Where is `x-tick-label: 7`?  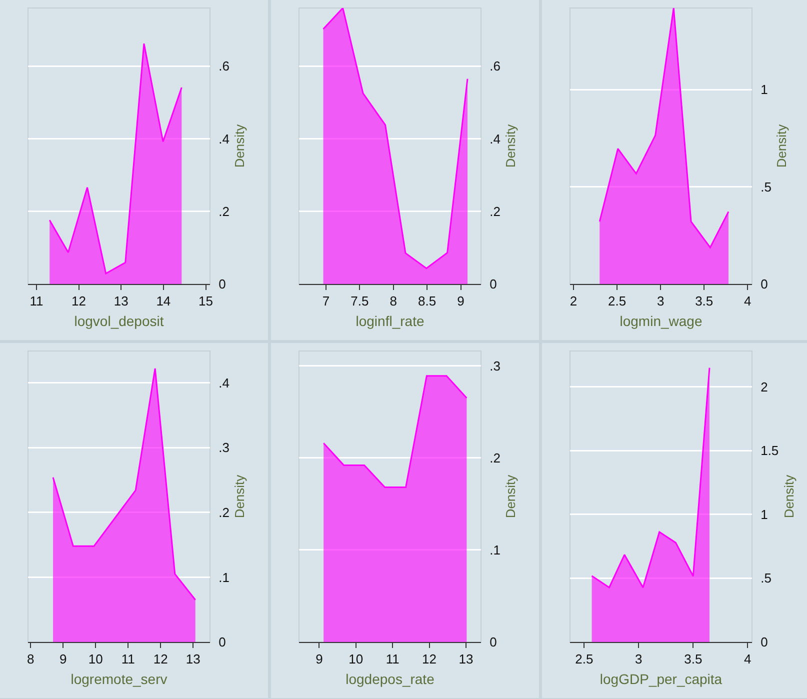 x-tick-label: 7 is located at coordinates (326, 301).